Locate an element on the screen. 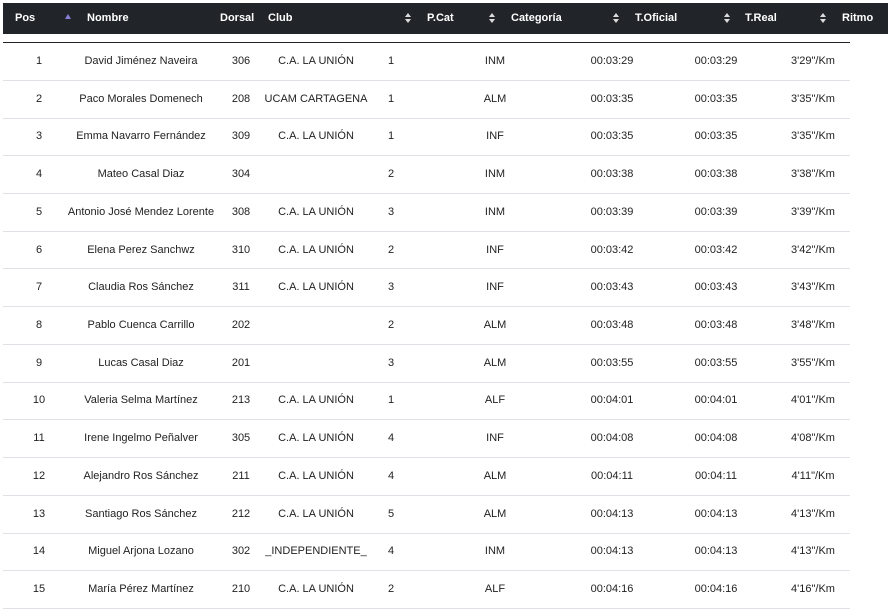 The image size is (888, 613). cell: _INDEPENDIENTE_ is located at coordinates (316, 551).